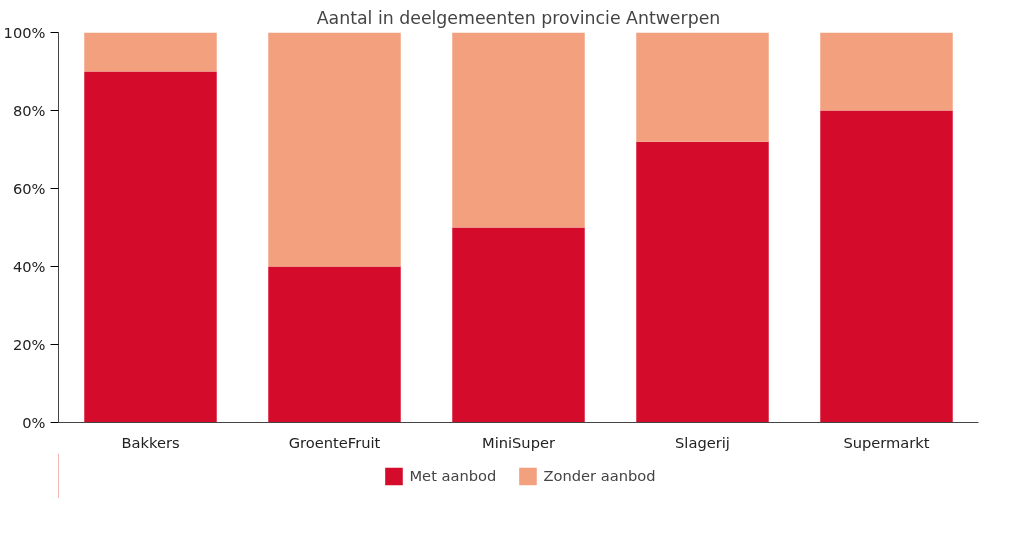 The width and height of the screenshot is (1018, 554). I want to click on y-tick-label: 0%, so click(34, 422).